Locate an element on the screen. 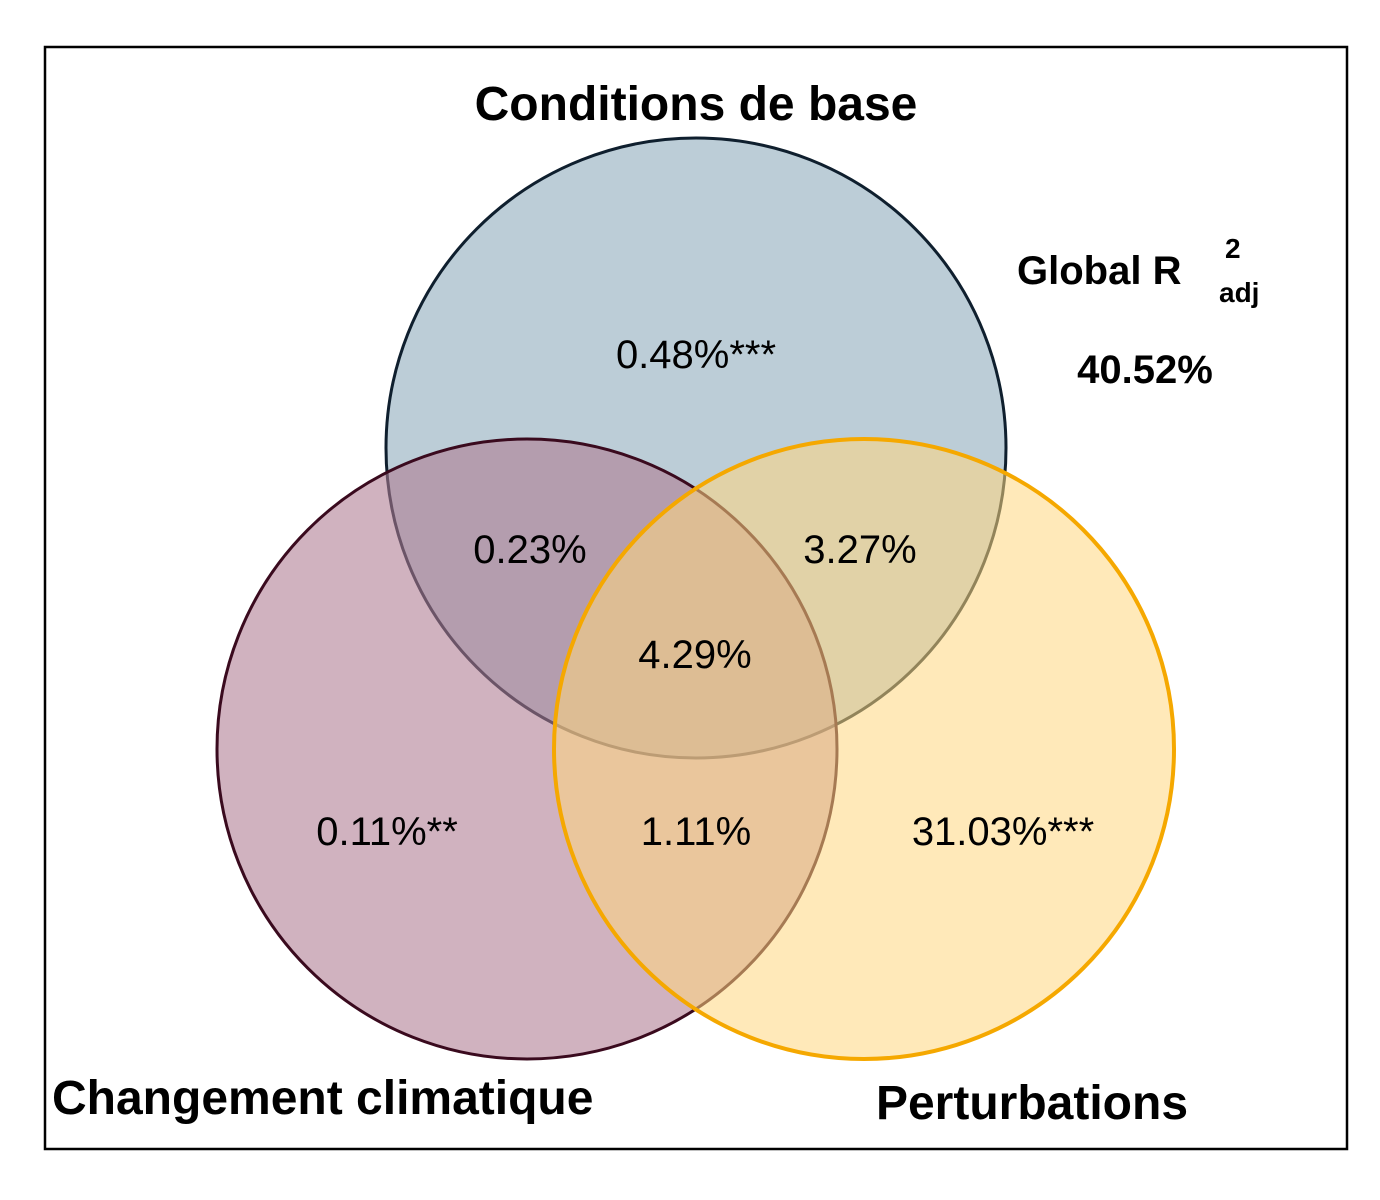 The width and height of the screenshot is (1380, 1200). region-climate-only: 0.11%** is located at coordinates (387, 832).